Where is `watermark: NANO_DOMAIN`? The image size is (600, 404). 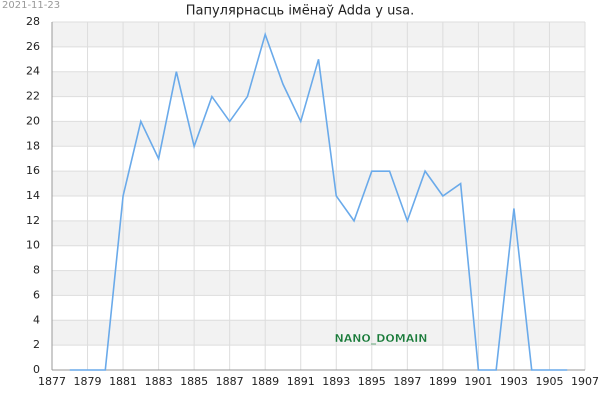 watermark: NANO_DOMAIN is located at coordinates (380, 338).